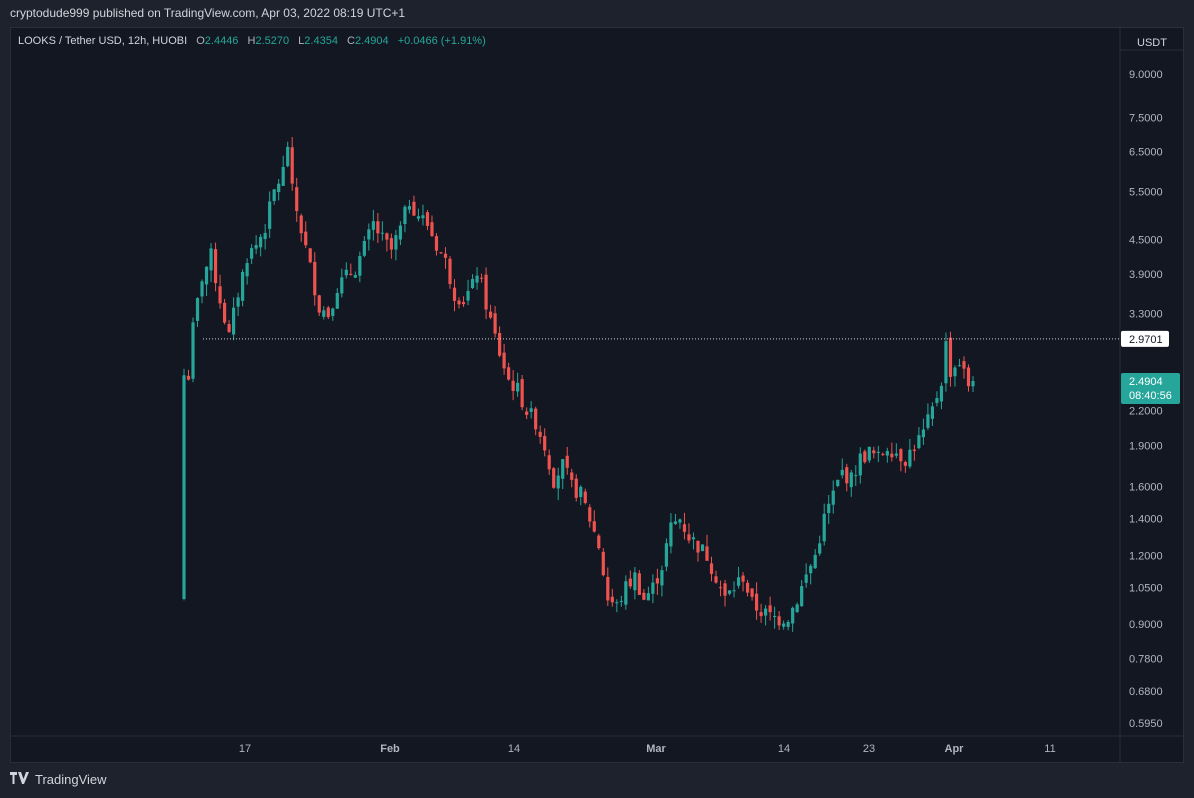 The image size is (1194, 798). Describe the element at coordinates (351, 41) in the screenshot. I see `close-label: C` at that location.